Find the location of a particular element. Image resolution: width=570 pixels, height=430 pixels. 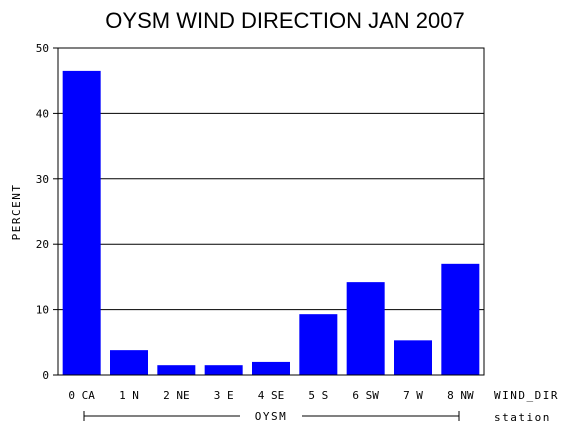

y-tick-label: 40 is located at coordinates (42, 113).